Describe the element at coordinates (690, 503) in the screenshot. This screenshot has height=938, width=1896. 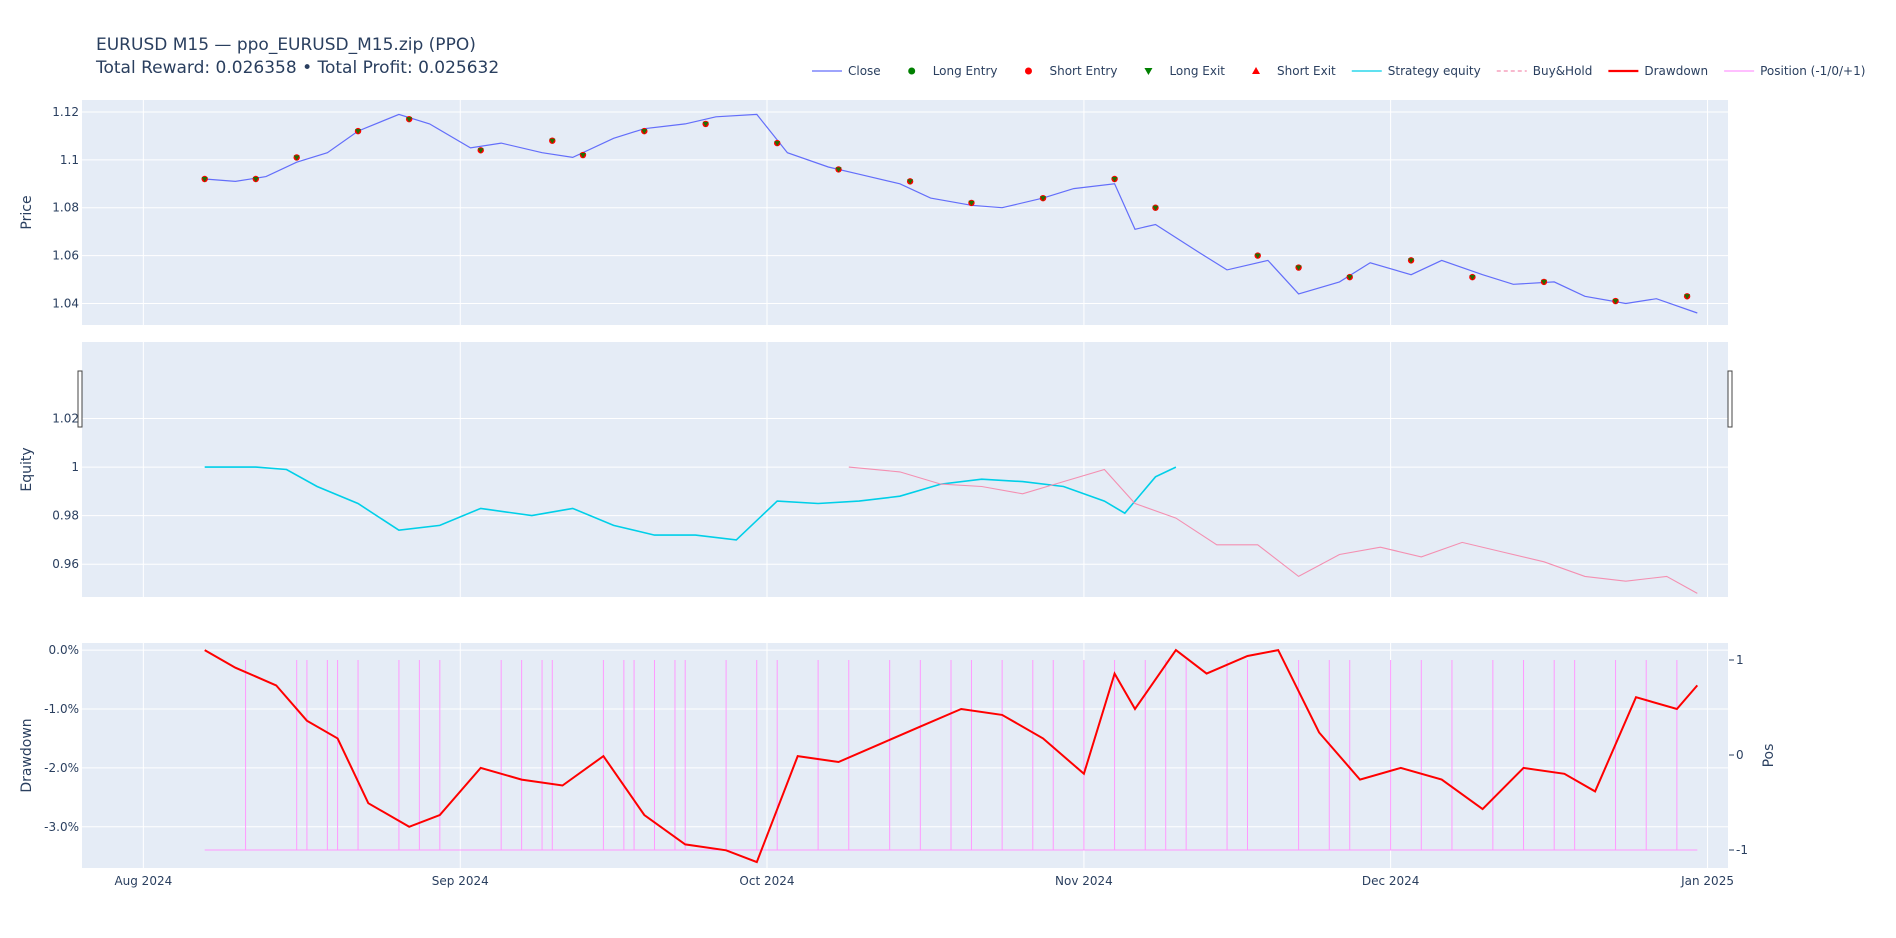
I see `strategy-equity-line` at that location.